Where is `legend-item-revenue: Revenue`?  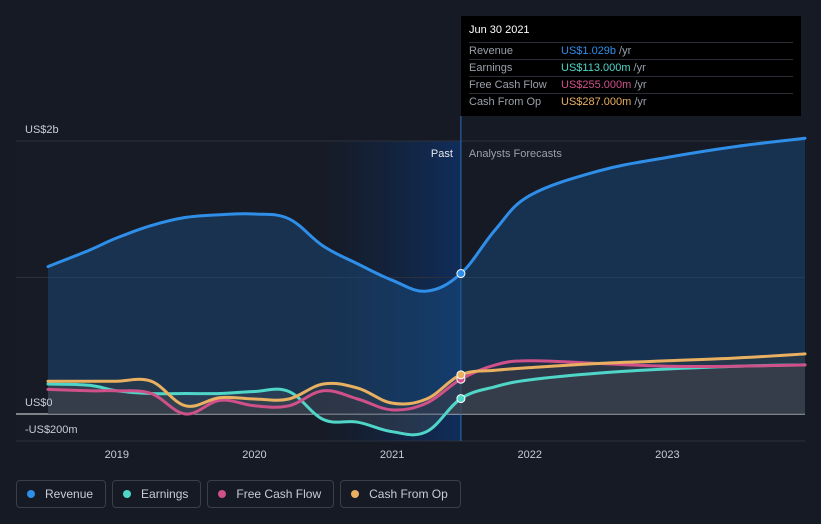
legend-item-revenue: Revenue is located at coordinates (61, 494).